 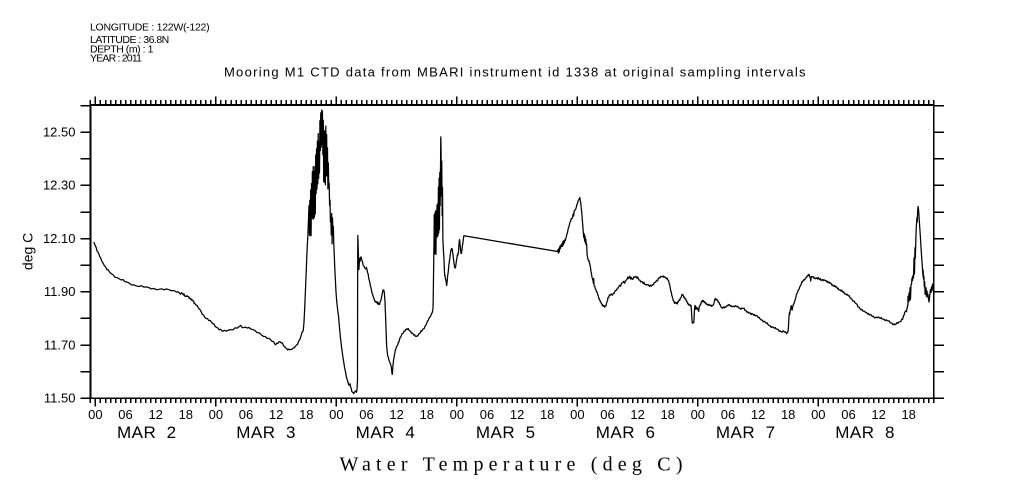 I want to click on svg-text: 12.50, so click(x=59, y=131).